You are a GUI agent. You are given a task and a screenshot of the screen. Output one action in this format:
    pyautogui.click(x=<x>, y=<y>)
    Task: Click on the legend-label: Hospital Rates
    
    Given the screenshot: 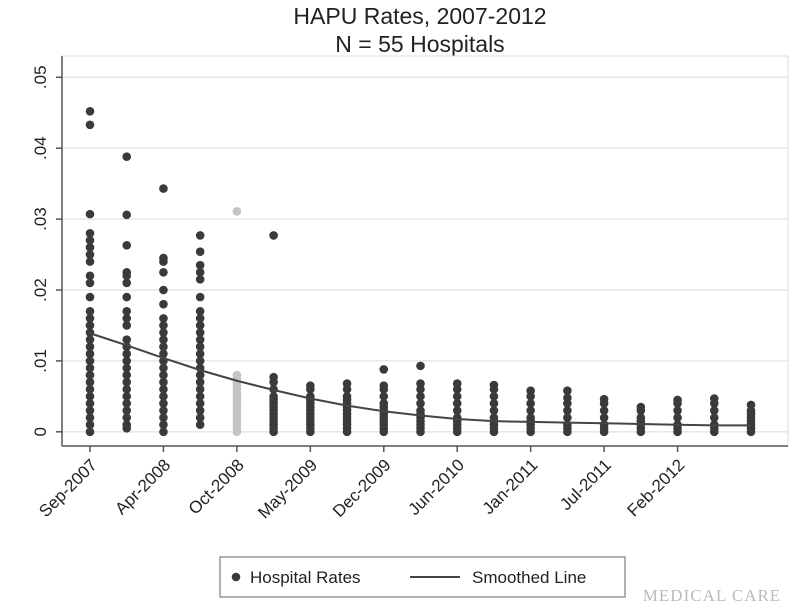 What is the action you would take?
    pyautogui.click(x=305, y=577)
    